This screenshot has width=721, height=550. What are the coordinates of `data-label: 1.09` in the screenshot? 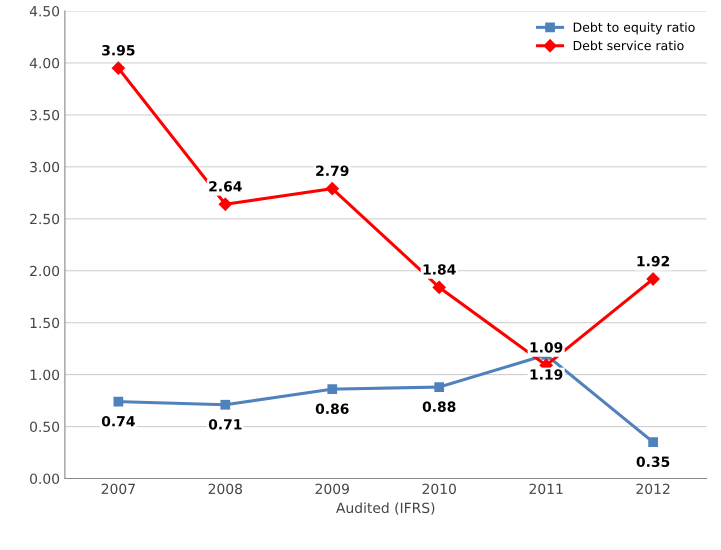 It's located at (546, 347).